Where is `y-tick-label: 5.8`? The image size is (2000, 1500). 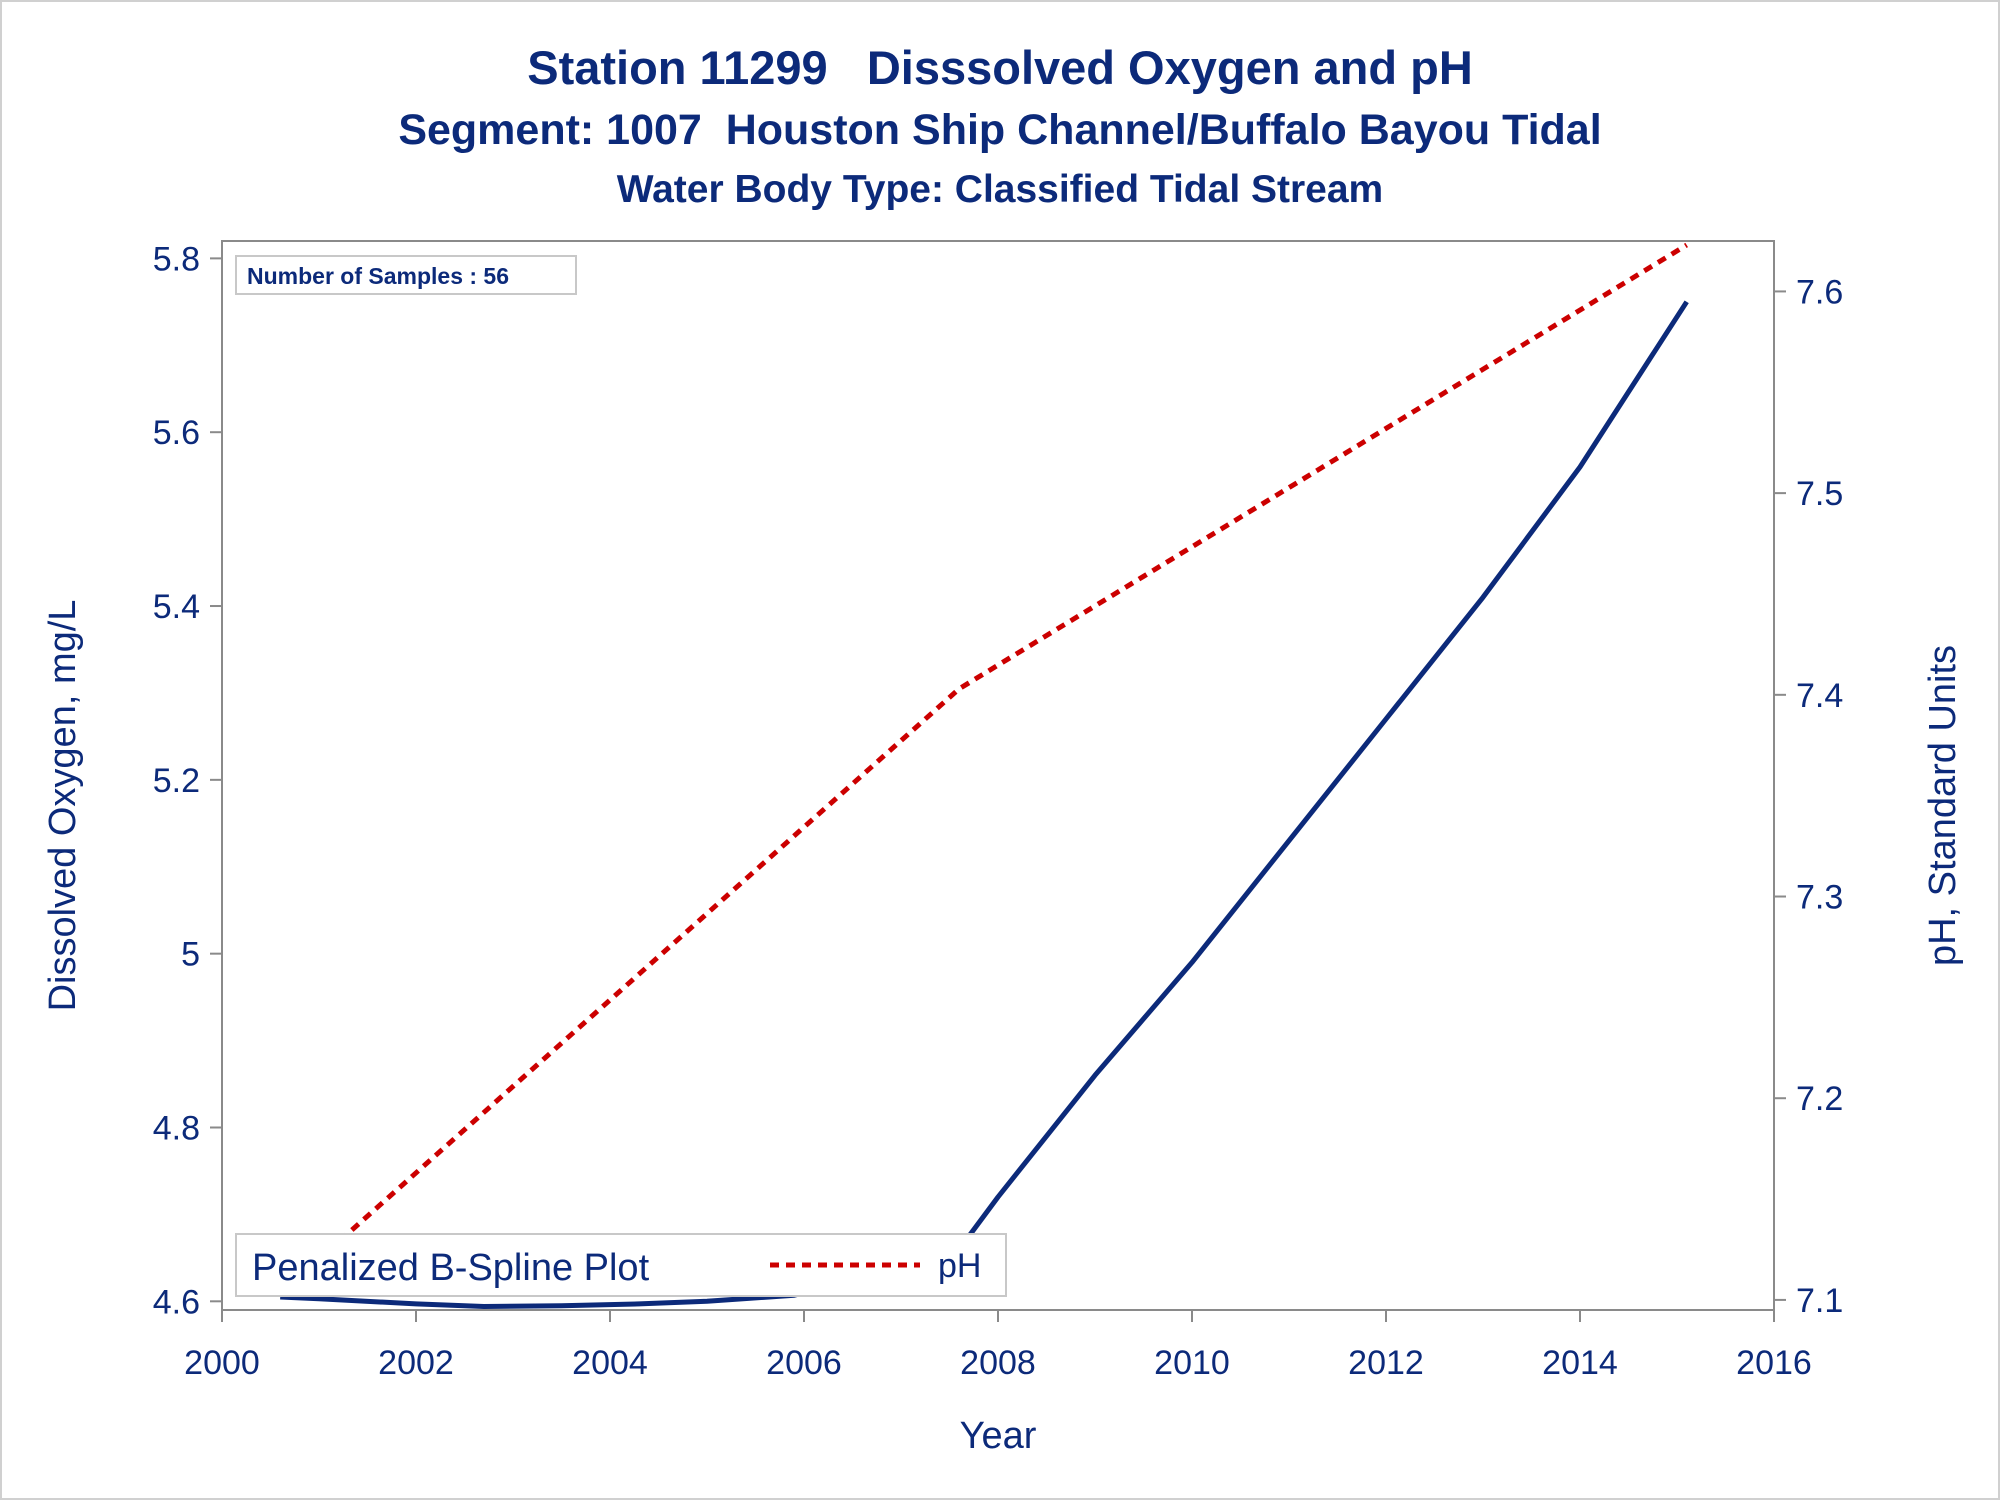 y-tick-label: 5.8 is located at coordinates (176, 259).